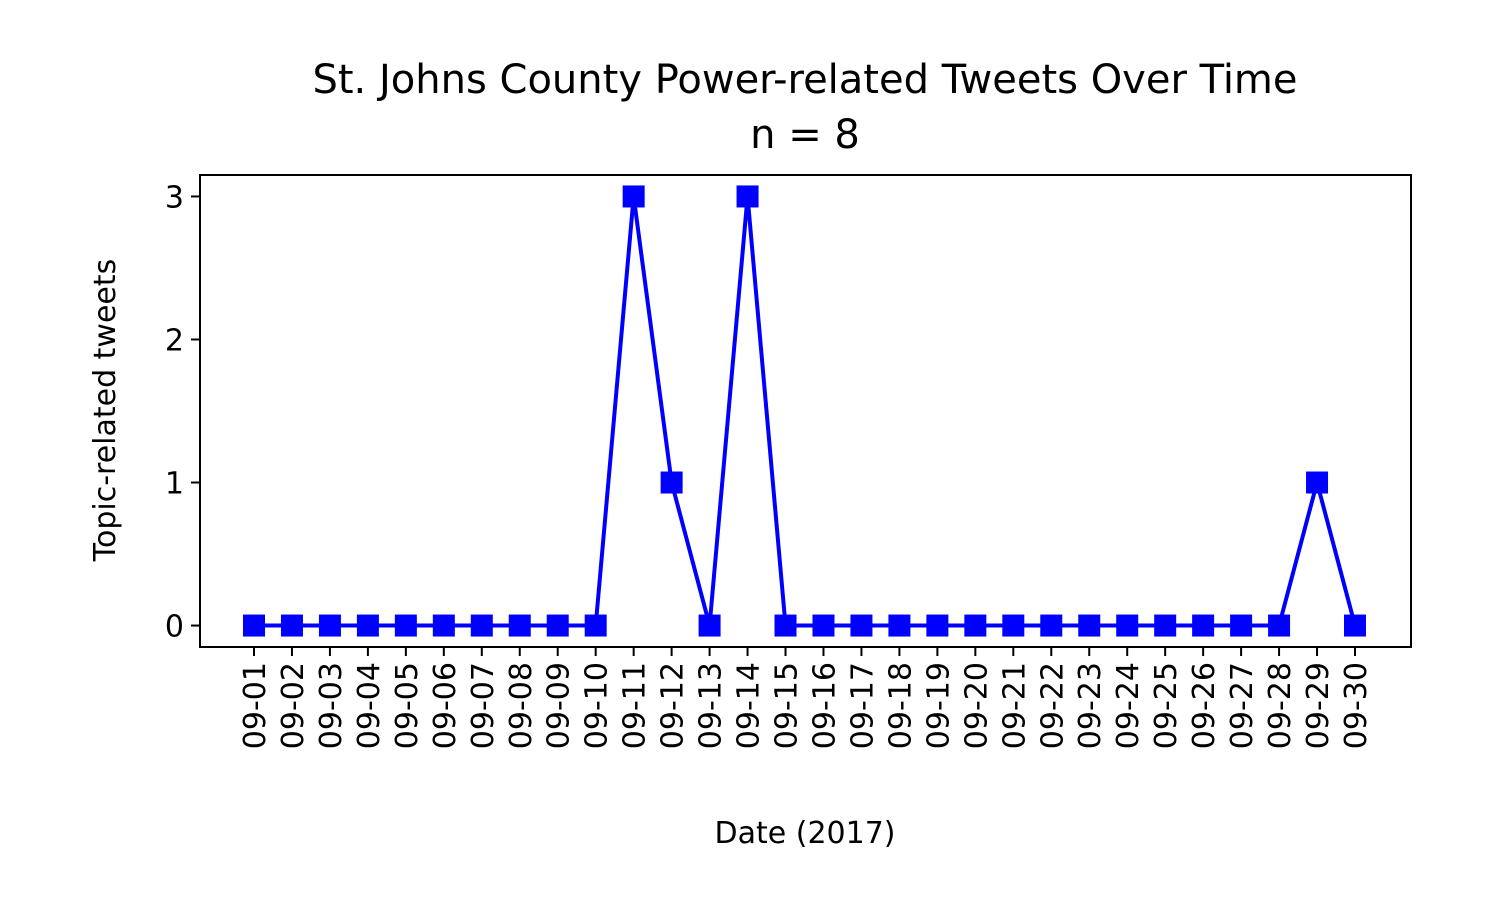  Describe the element at coordinates (445, 705) in the screenshot. I see `x-tick-label: 09-06` at that location.